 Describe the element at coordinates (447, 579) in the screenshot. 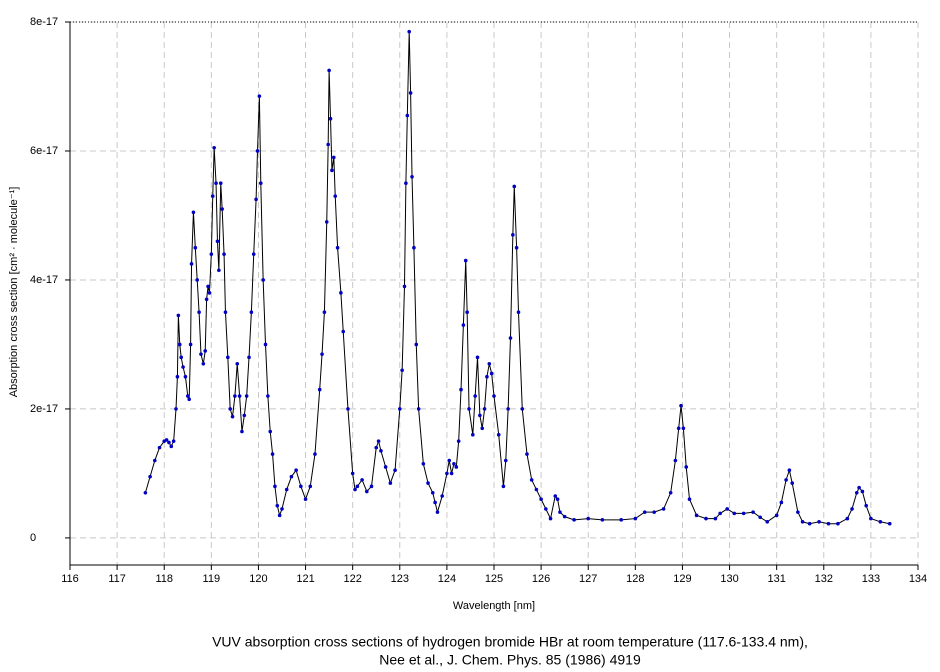

I see `x-tick-label: 124` at that location.